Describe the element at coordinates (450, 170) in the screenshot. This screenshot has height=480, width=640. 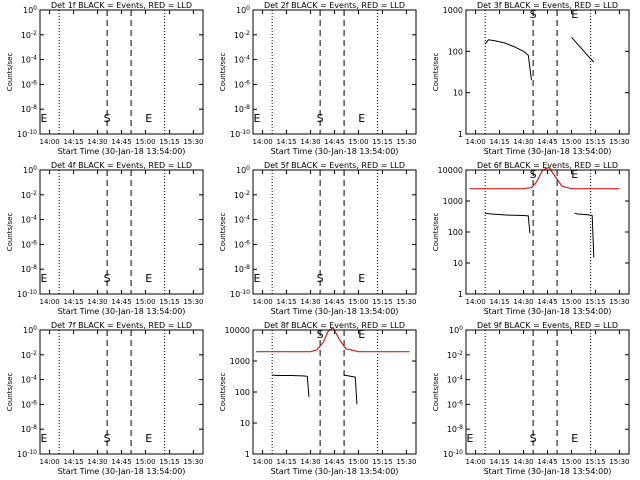
I see `y-tick-label: 10000` at that location.